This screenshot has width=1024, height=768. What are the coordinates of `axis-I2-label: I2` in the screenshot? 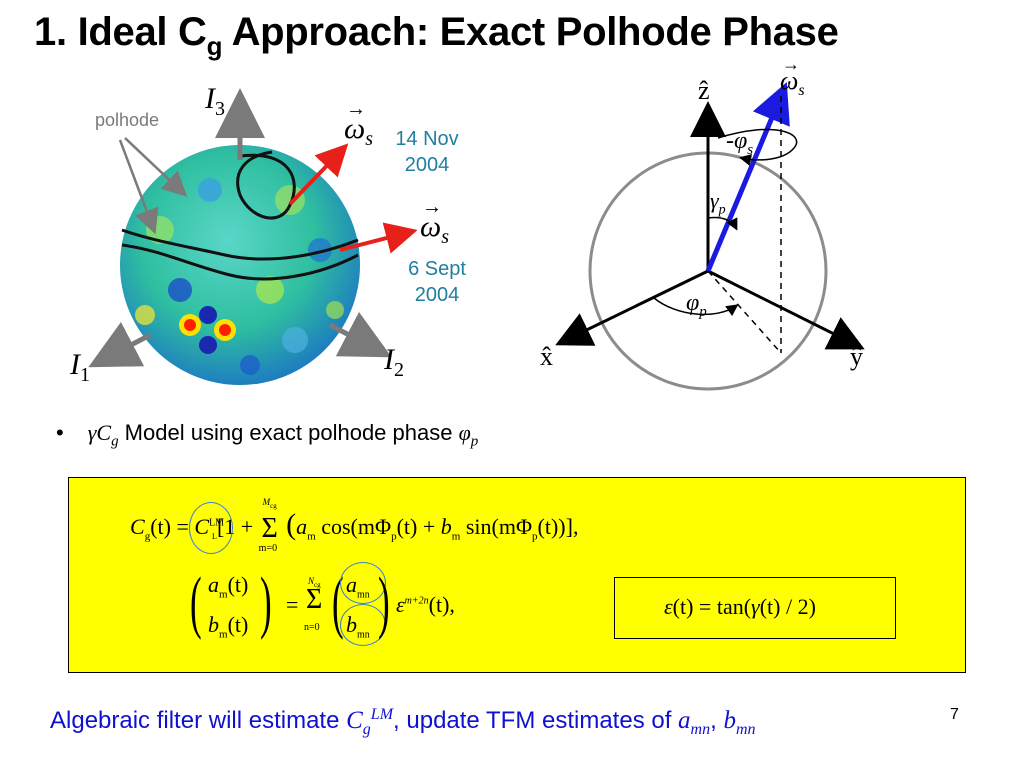 It's located at (394, 362).